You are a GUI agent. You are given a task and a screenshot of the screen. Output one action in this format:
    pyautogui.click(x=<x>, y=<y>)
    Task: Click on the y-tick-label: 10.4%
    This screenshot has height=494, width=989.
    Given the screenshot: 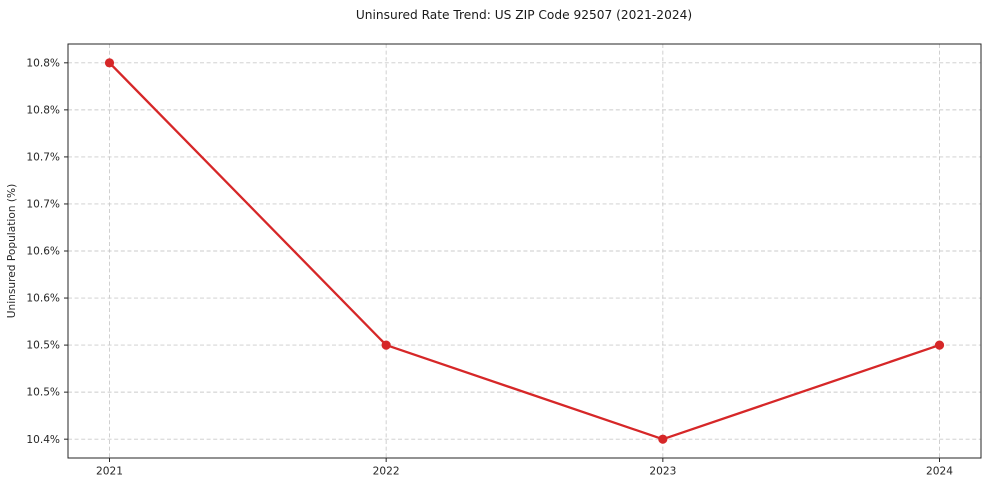 What is the action you would take?
    pyautogui.click(x=43, y=440)
    